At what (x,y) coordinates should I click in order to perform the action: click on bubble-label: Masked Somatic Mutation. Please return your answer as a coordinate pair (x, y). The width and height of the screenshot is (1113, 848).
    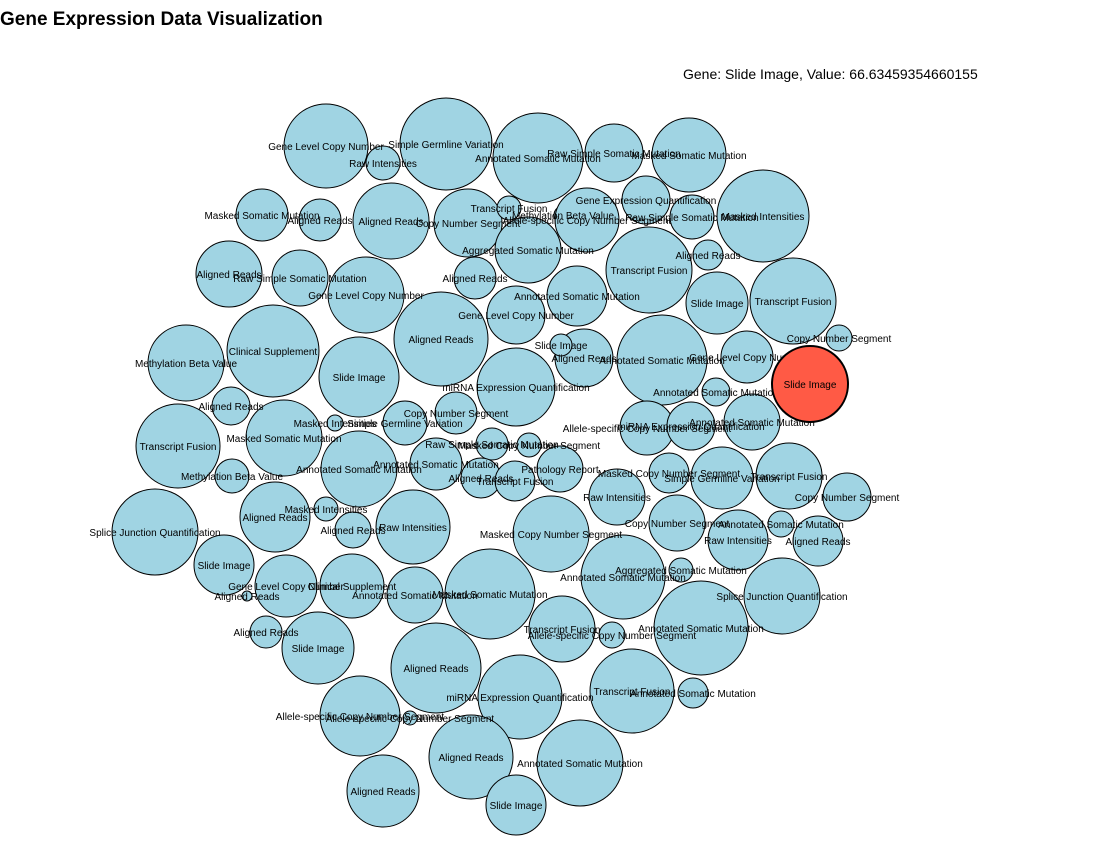
    Looking at the image, I should click on (261, 216).